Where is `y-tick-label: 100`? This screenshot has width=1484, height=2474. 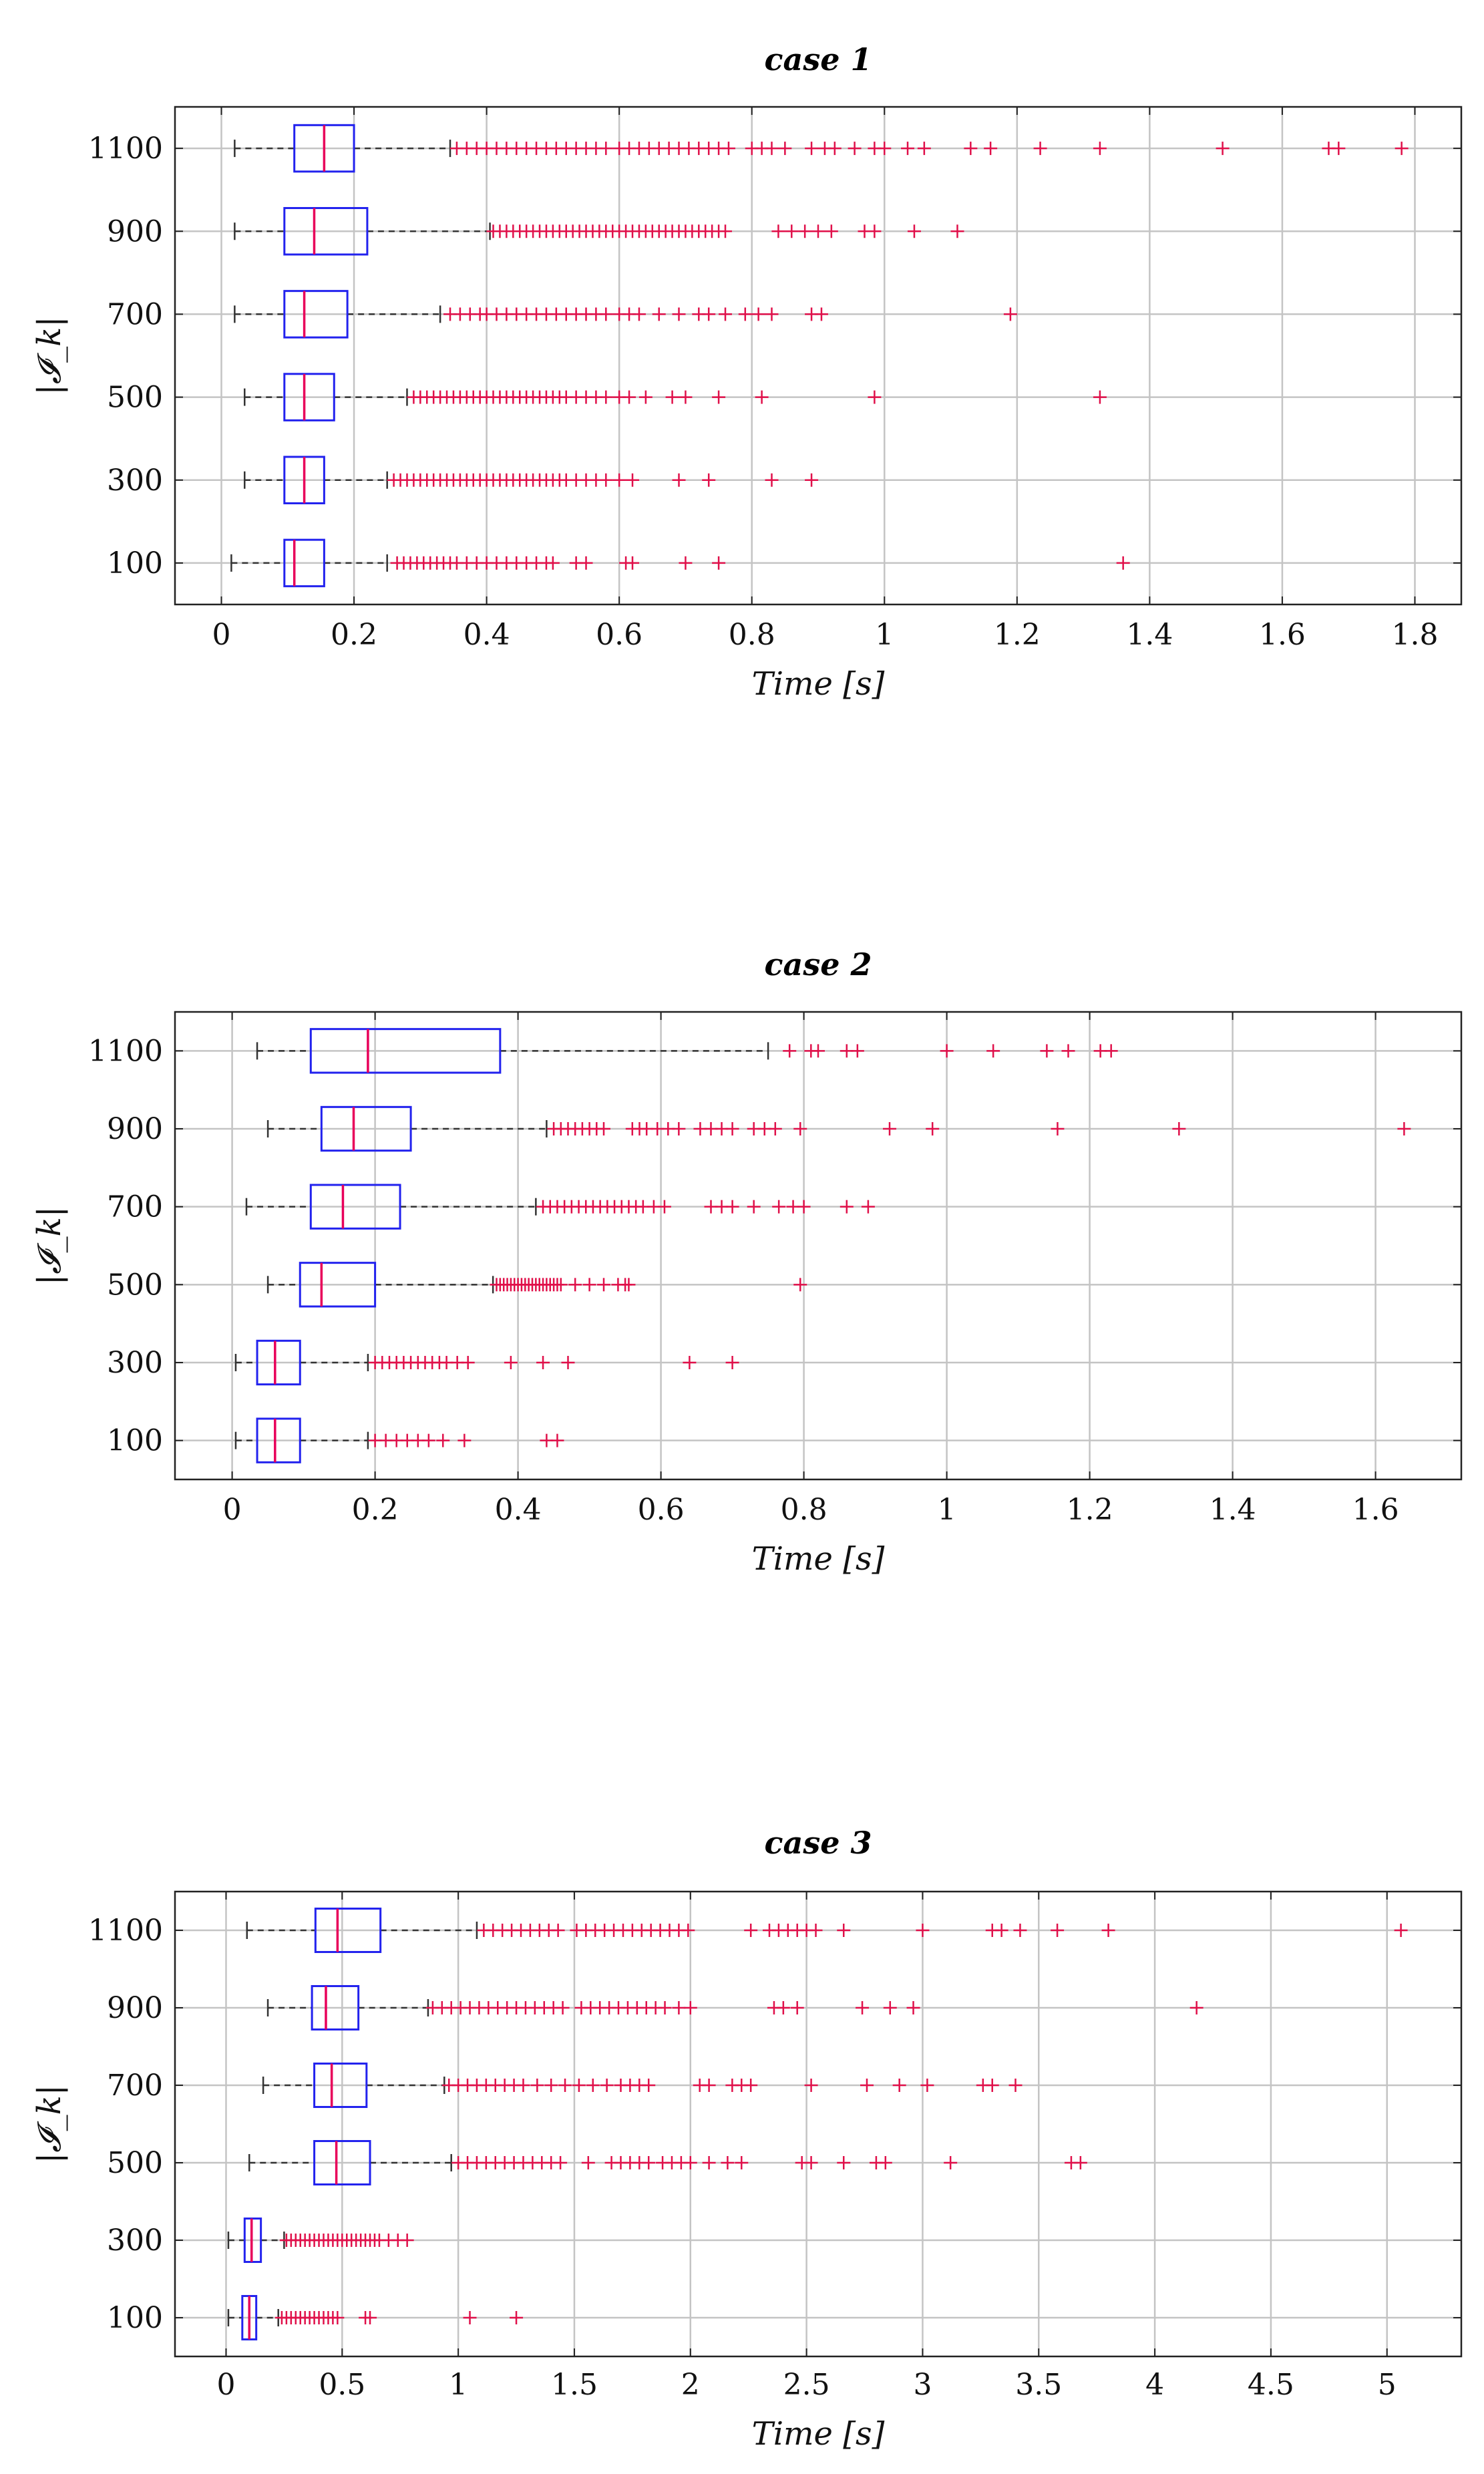
y-tick-label: 100 is located at coordinates (135, 2318).